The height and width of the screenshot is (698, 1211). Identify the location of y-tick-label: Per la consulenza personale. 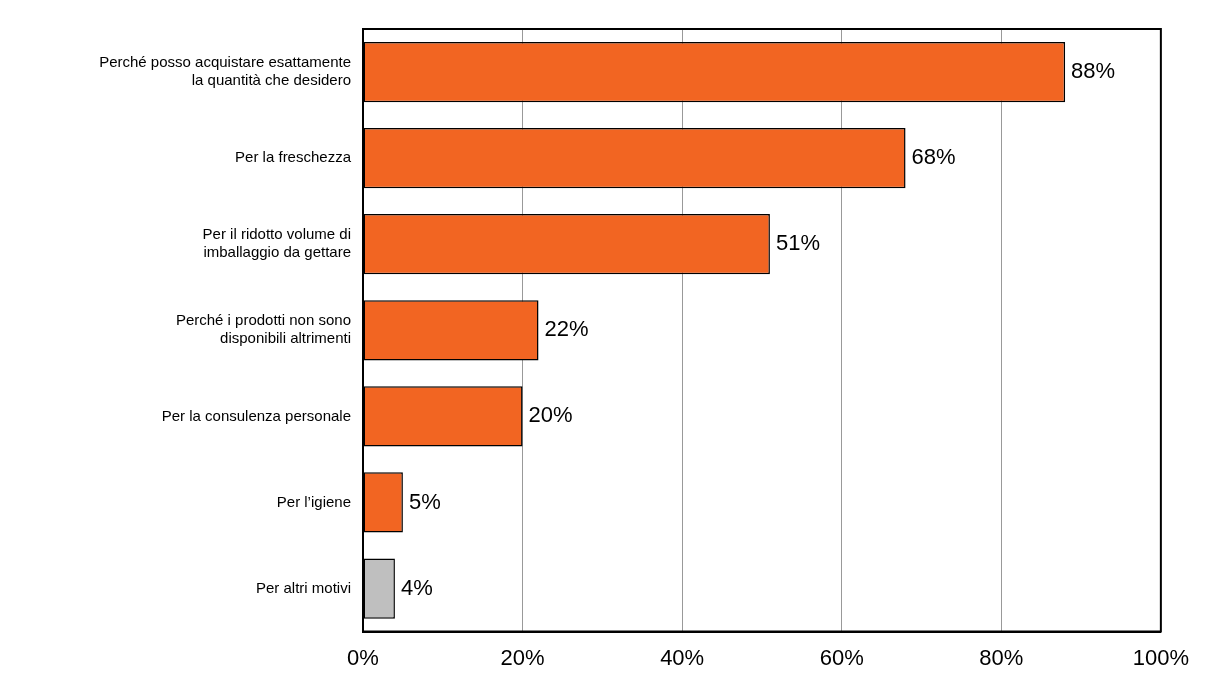
(256, 415).